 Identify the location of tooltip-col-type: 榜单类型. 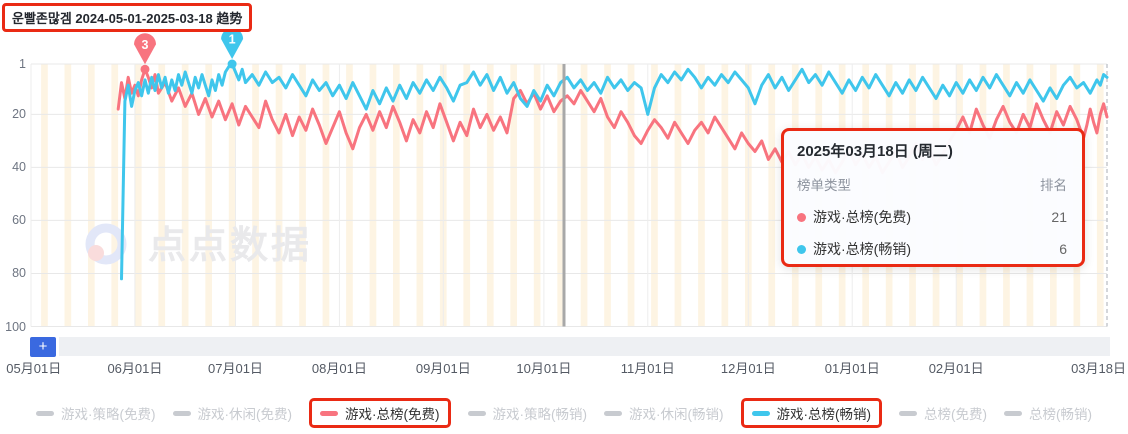
(824, 185).